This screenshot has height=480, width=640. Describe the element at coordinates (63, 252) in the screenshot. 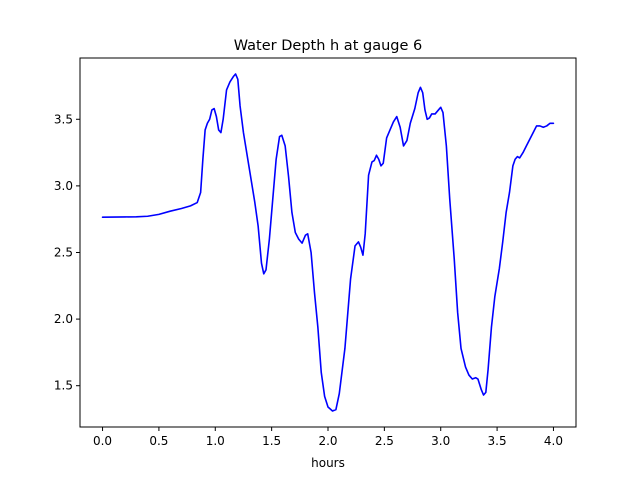

I see `y-tick-label: 2.5` at that location.